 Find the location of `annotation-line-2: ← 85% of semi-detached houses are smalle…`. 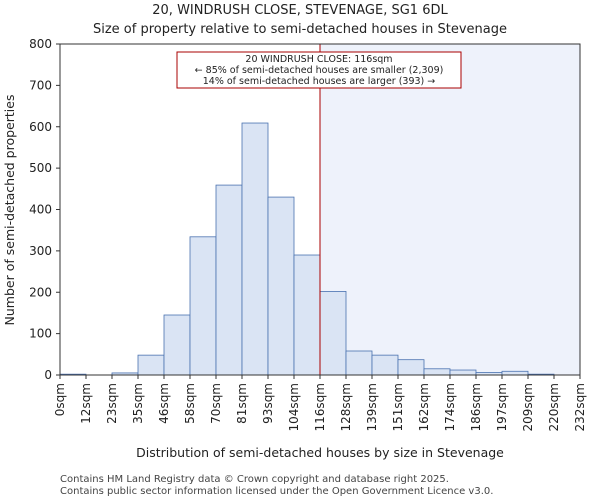

annotation-line-2: ← 85% of semi-detached houses are smalle… is located at coordinates (319, 70).